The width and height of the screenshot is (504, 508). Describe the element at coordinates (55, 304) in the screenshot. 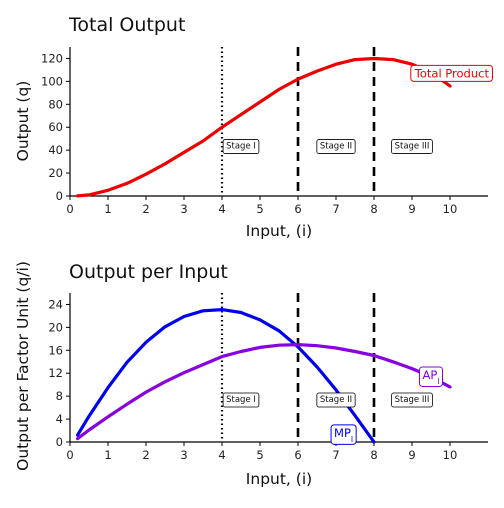

I see `y-tick-label: 24` at that location.